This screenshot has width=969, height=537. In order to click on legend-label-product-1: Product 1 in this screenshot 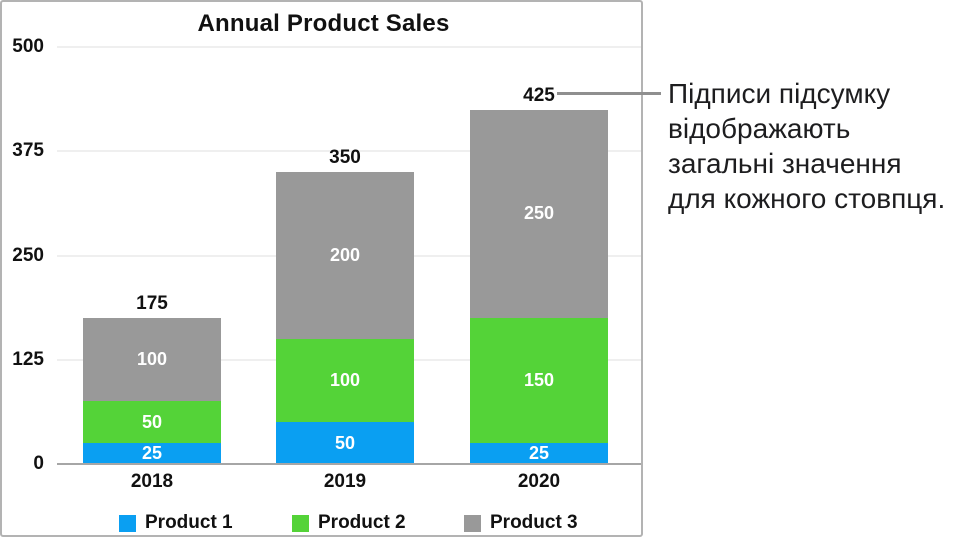, I will do `click(189, 522)`.